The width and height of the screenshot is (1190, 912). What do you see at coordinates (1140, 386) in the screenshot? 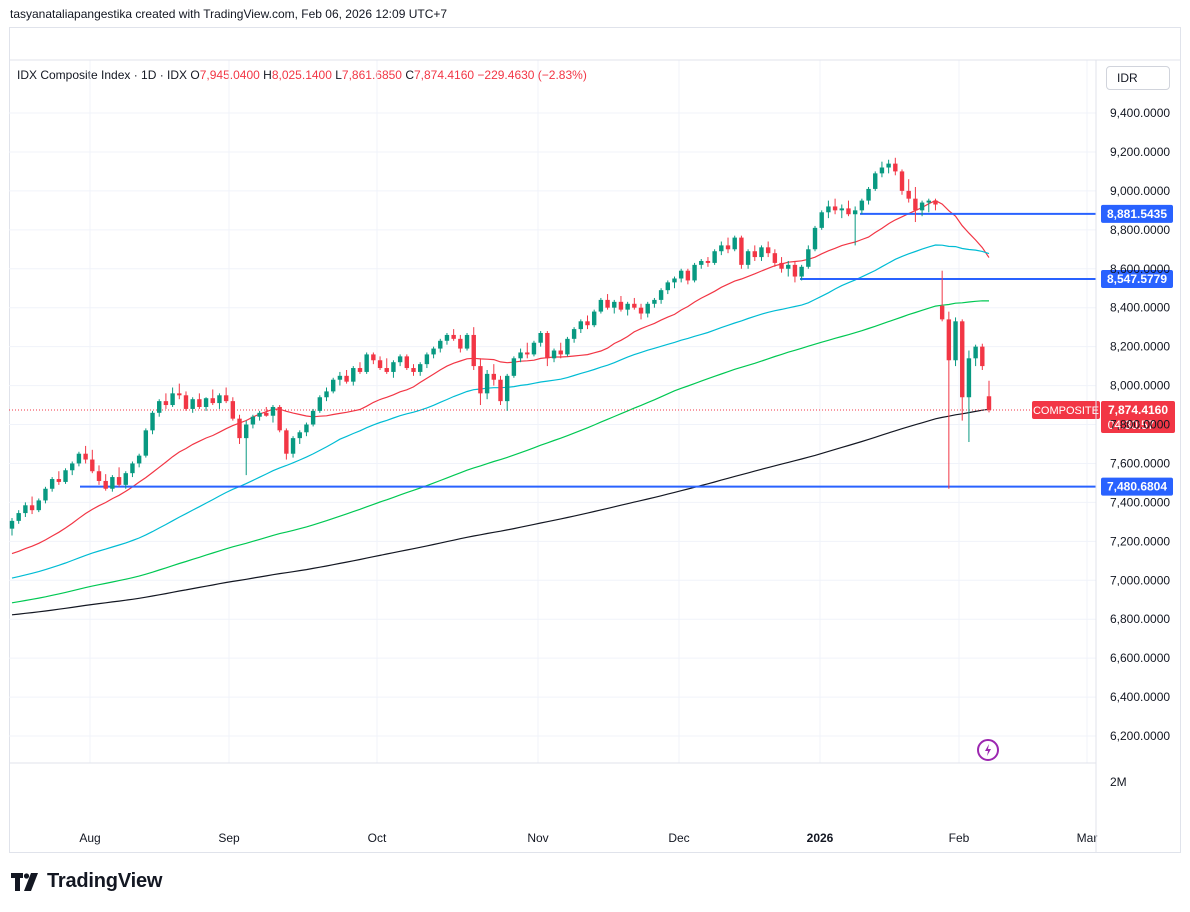
I see `price-tick-label: 8,000.0000` at bounding box center [1140, 386].